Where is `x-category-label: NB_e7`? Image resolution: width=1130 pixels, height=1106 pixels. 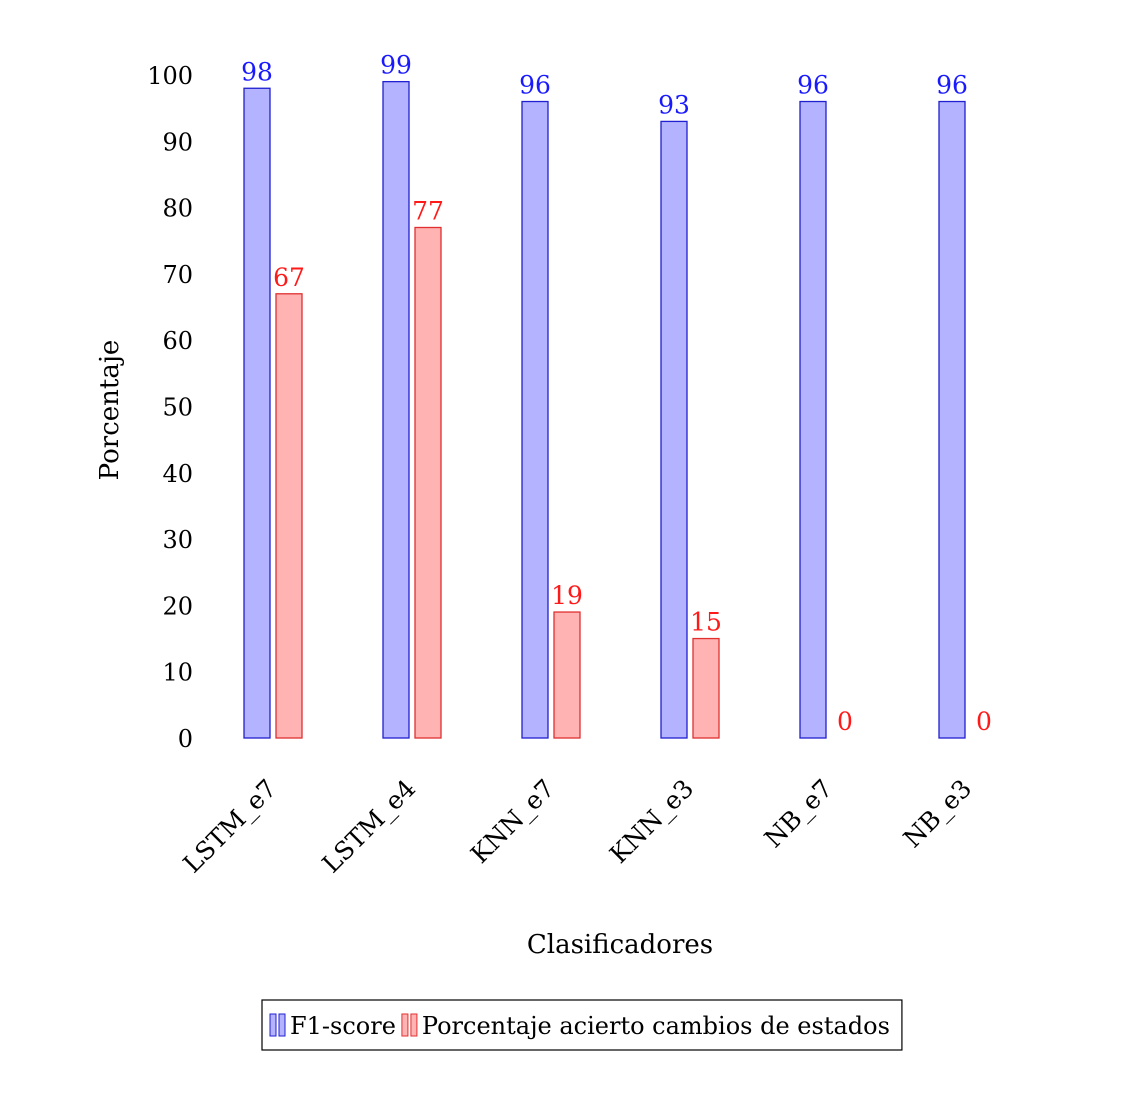
x-category-label: NB_e7 is located at coordinates (799, 814).